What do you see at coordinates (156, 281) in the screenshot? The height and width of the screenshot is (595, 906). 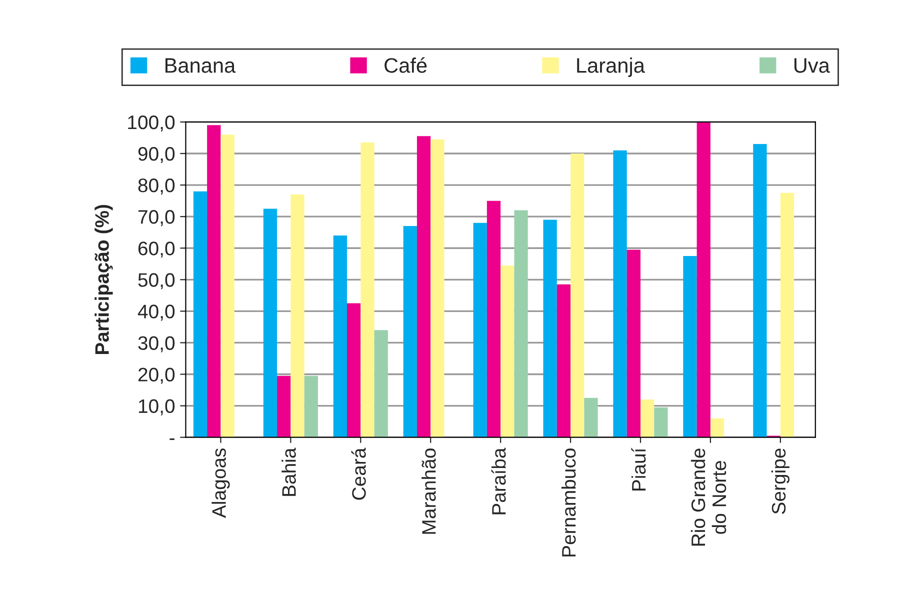 I see `y-tick-label: 50,0` at bounding box center [156, 281].